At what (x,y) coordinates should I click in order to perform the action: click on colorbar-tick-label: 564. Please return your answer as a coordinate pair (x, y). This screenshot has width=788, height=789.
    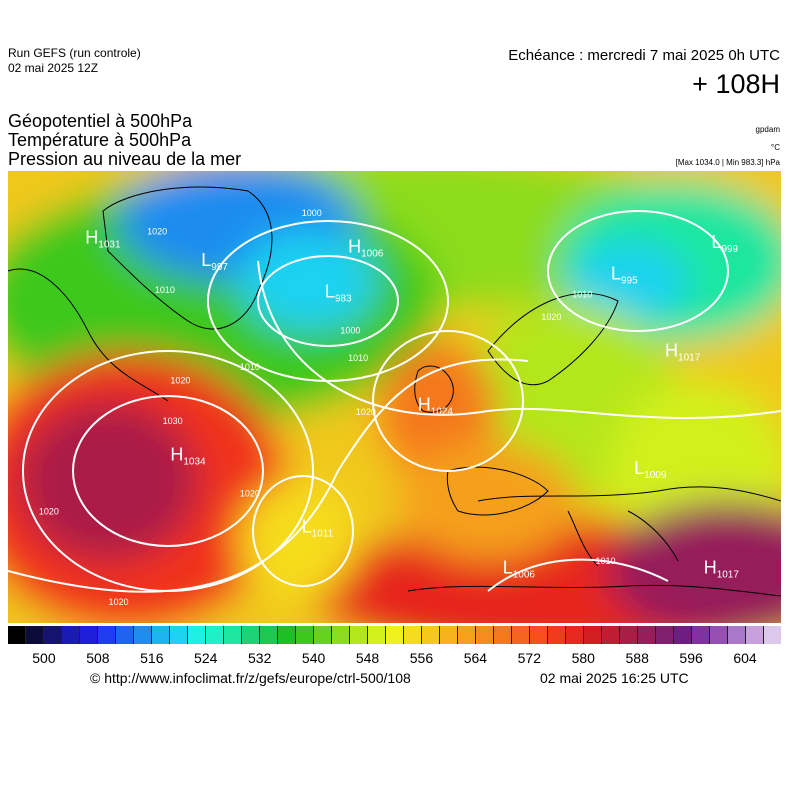
    Looking at the image, I should click on (475, 658).